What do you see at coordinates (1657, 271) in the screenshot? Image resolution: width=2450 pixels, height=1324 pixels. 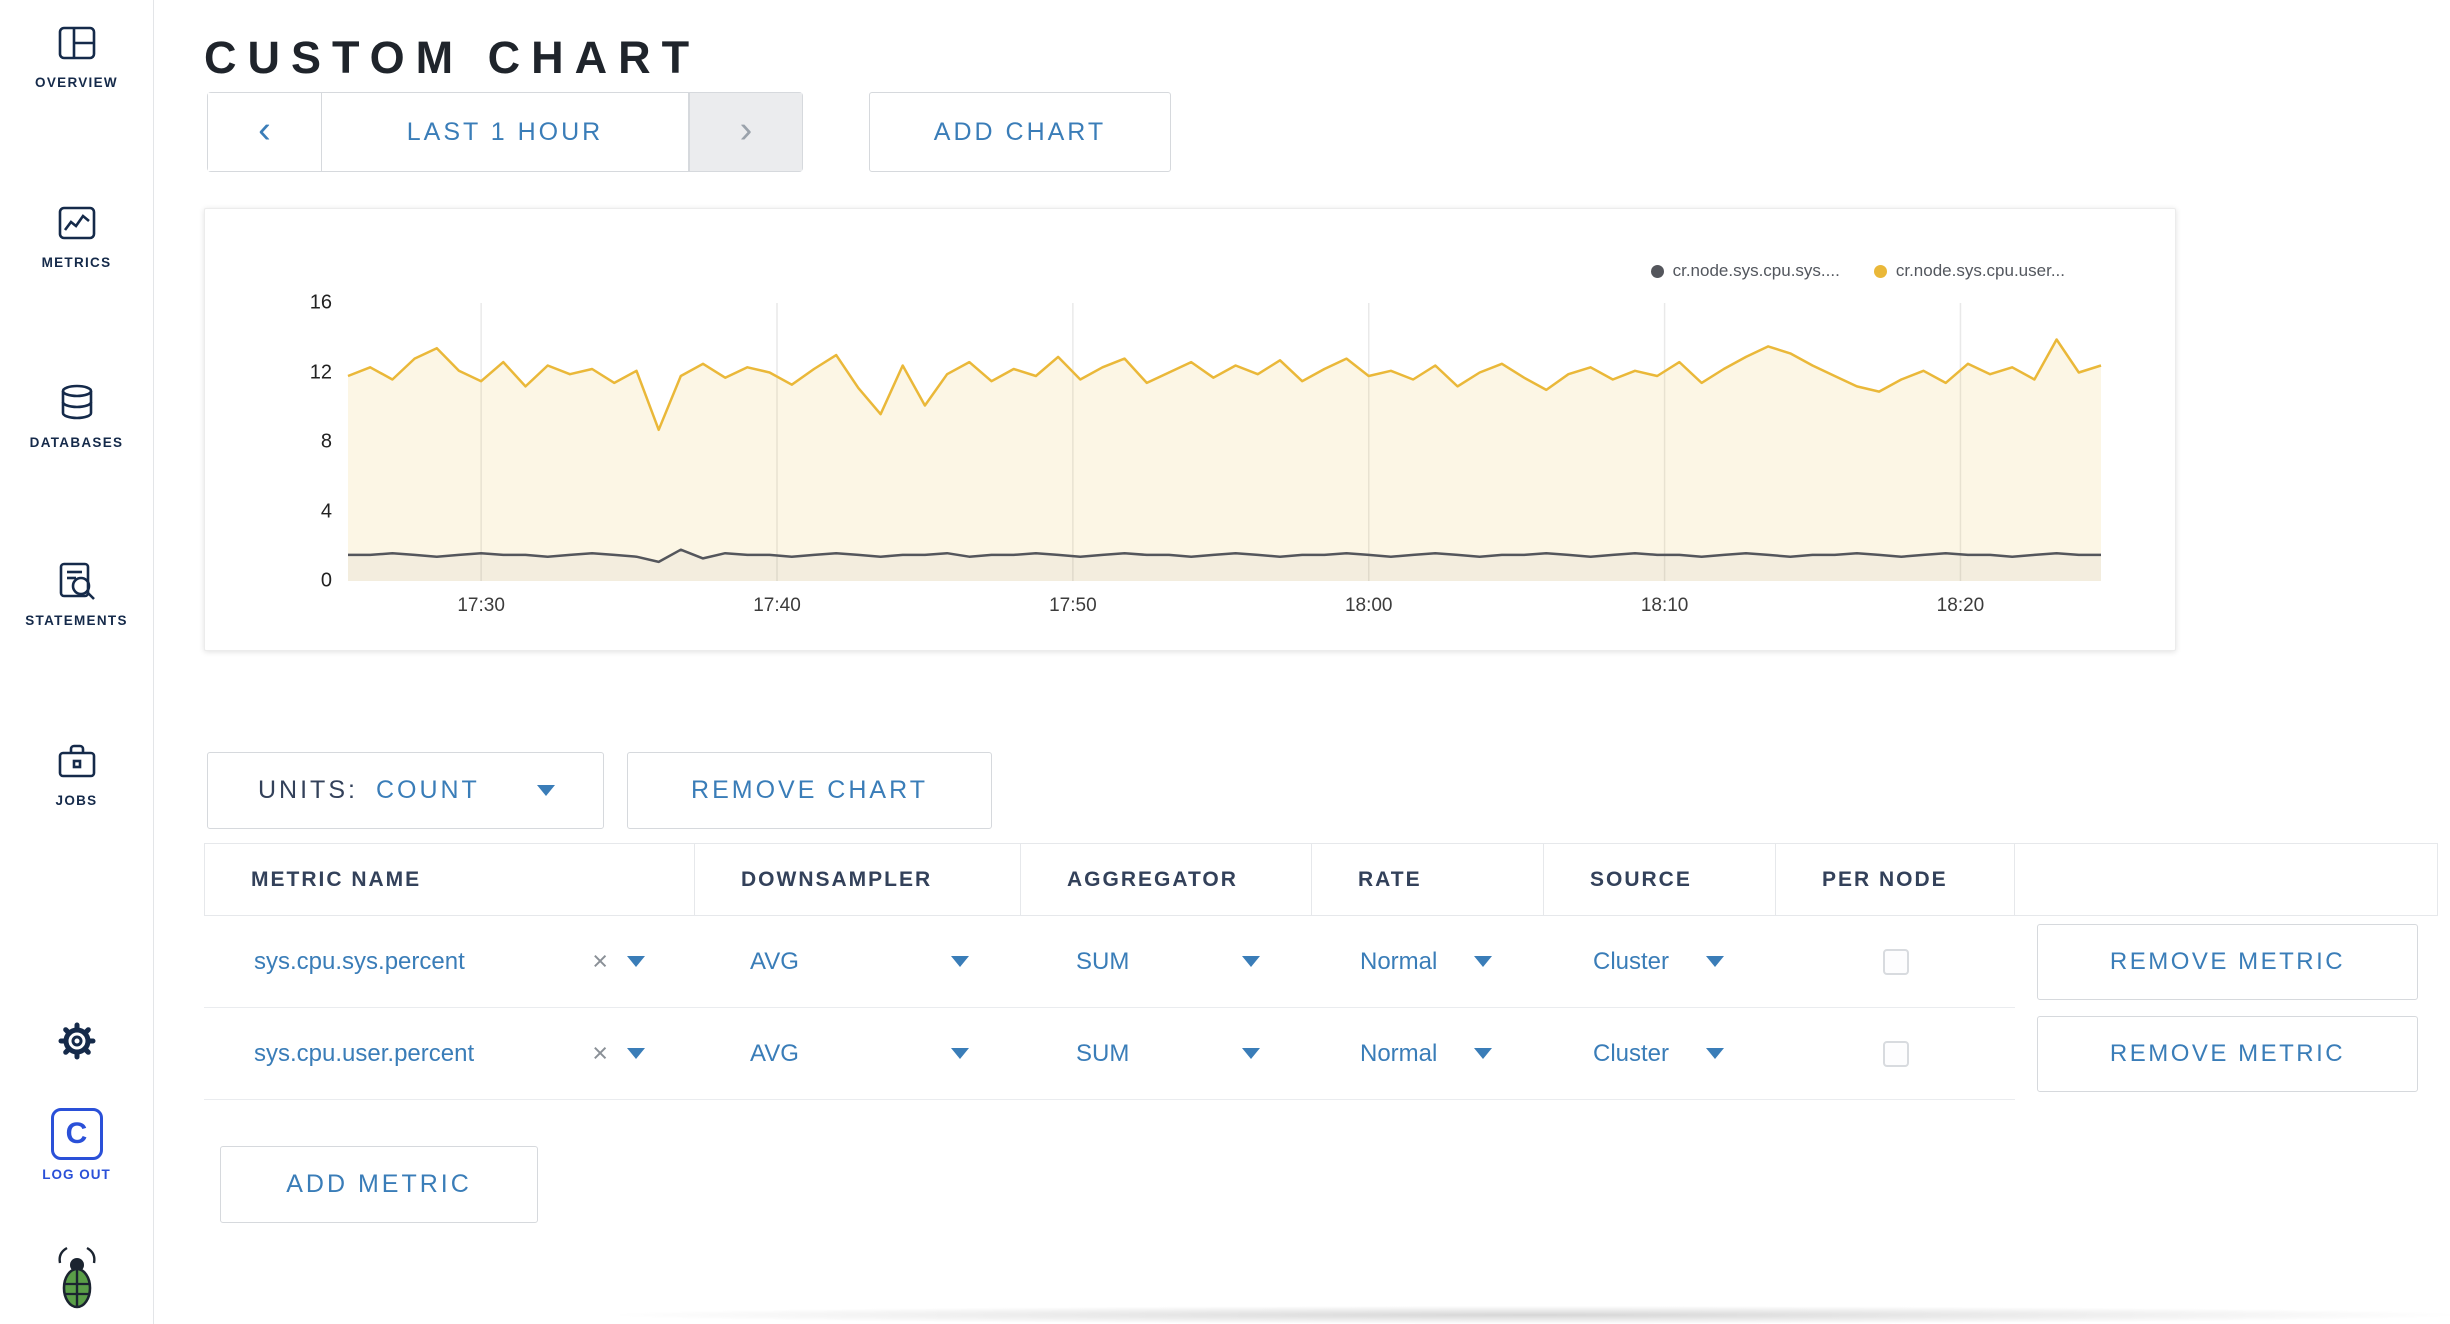 I see `legend-dot-sys` at bounding box center [1657, 271].